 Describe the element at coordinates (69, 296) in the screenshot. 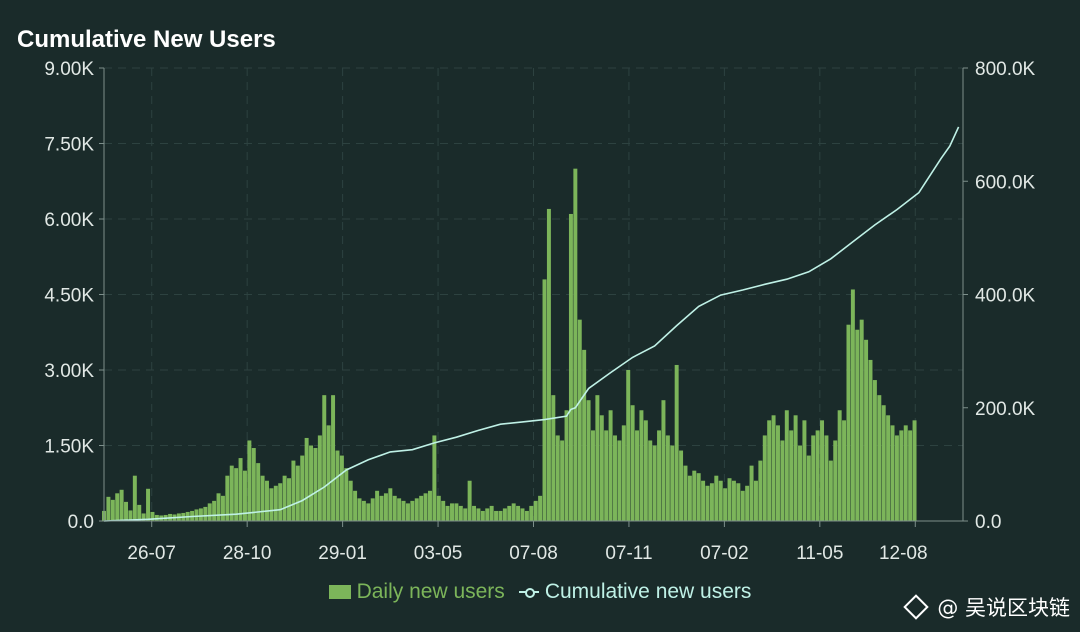

I see `left-tick-label: 4.50K` at that location.